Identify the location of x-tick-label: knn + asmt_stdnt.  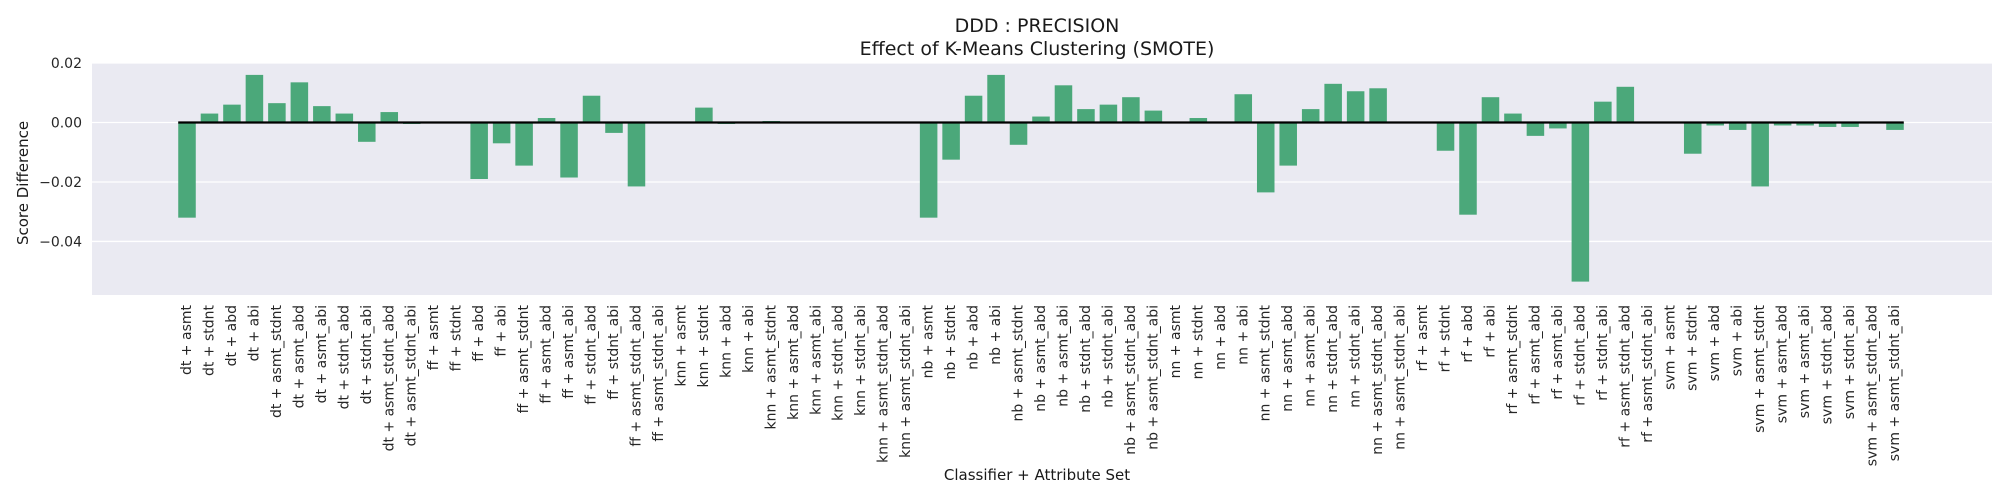
(771, 367).